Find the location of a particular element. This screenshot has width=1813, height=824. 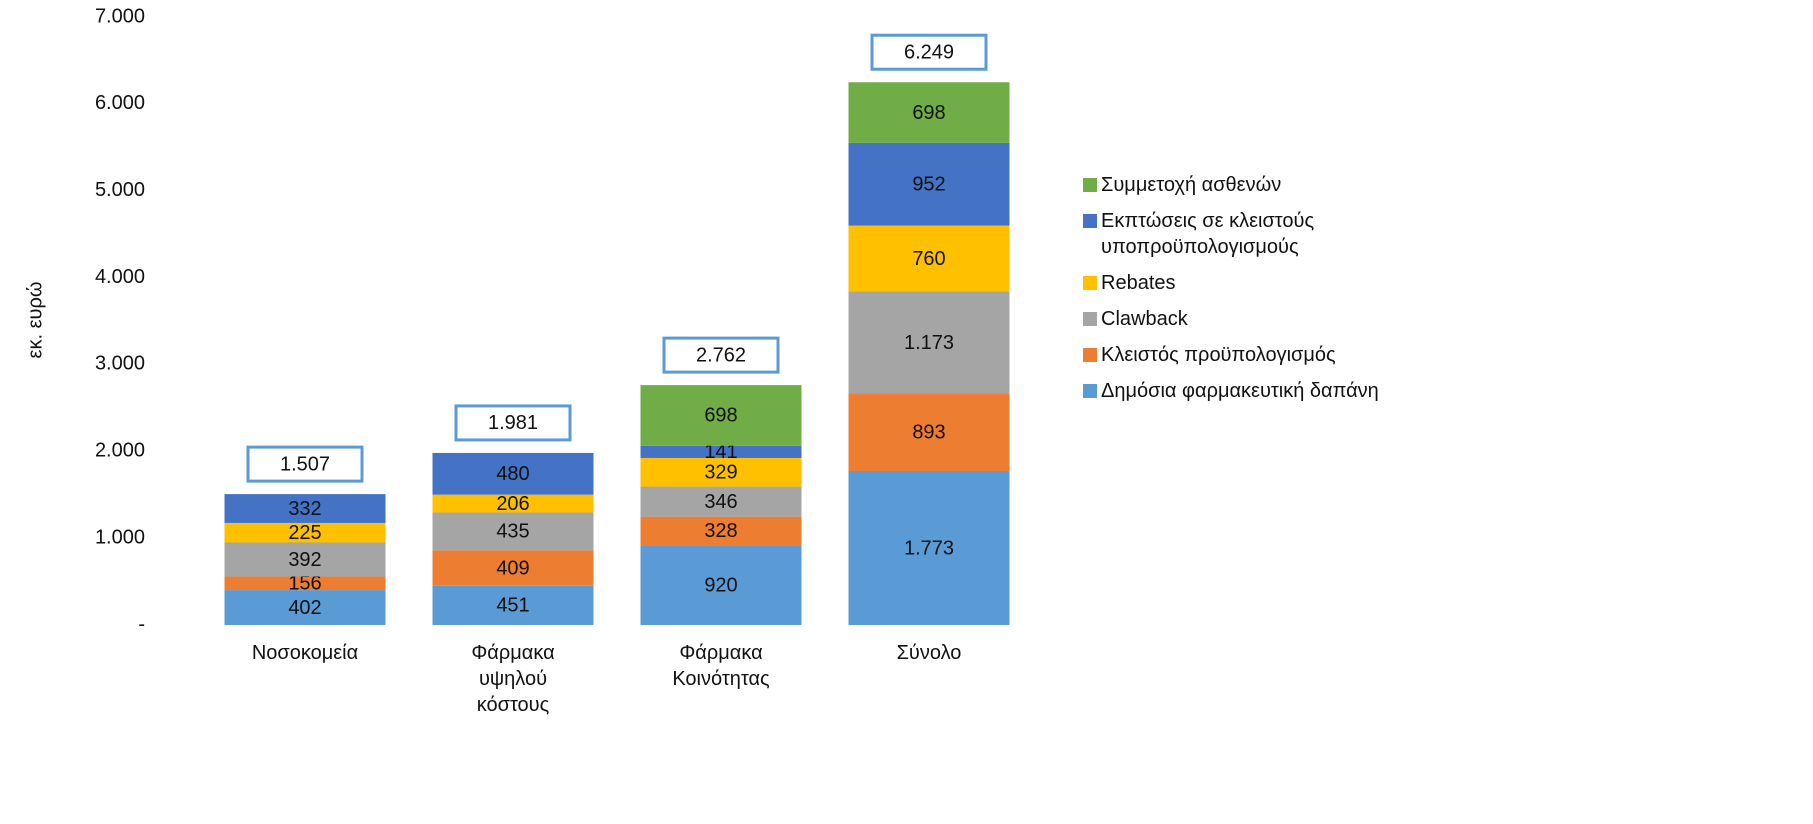

x-tick-label: Φάρμακα Κοινότητας is located at coordinates (721, 666).